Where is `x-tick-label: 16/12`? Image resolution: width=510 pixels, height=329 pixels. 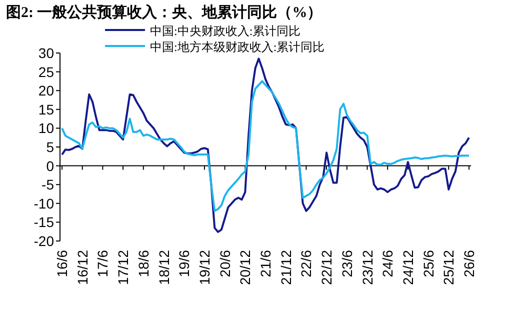
x-tick-label: 16/12 is located at coordinates (82, 268).